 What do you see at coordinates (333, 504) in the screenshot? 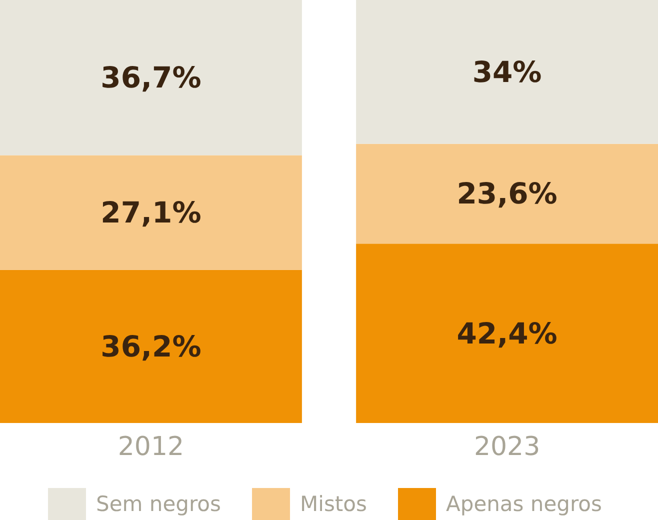
I see `legend-label: Mistos` at bounding box center [333, 504].